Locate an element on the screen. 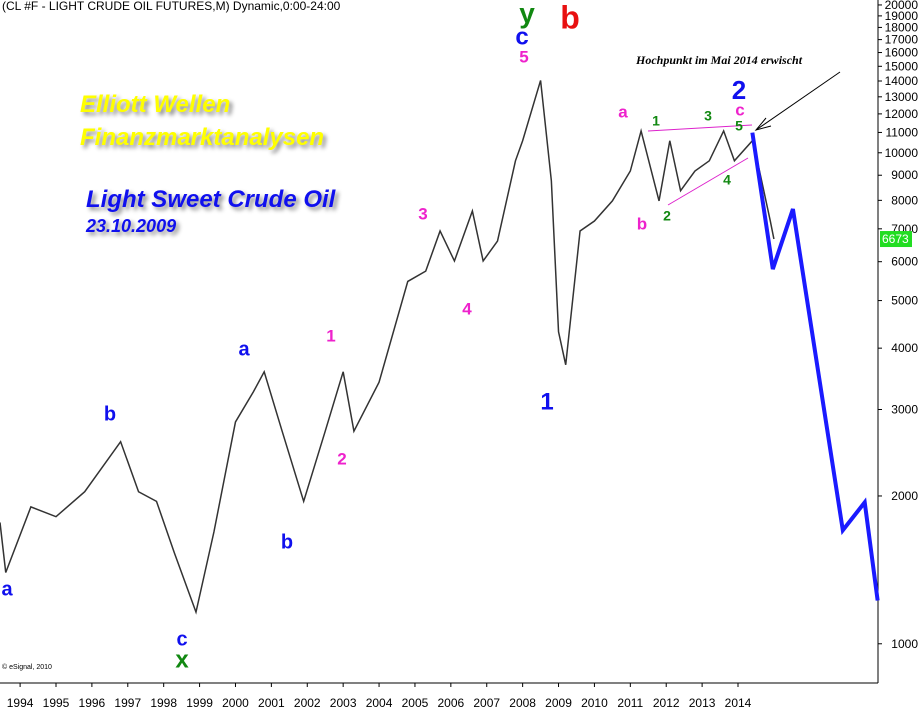  x-tick-label: 2003 is located at coordinates (343, 703).